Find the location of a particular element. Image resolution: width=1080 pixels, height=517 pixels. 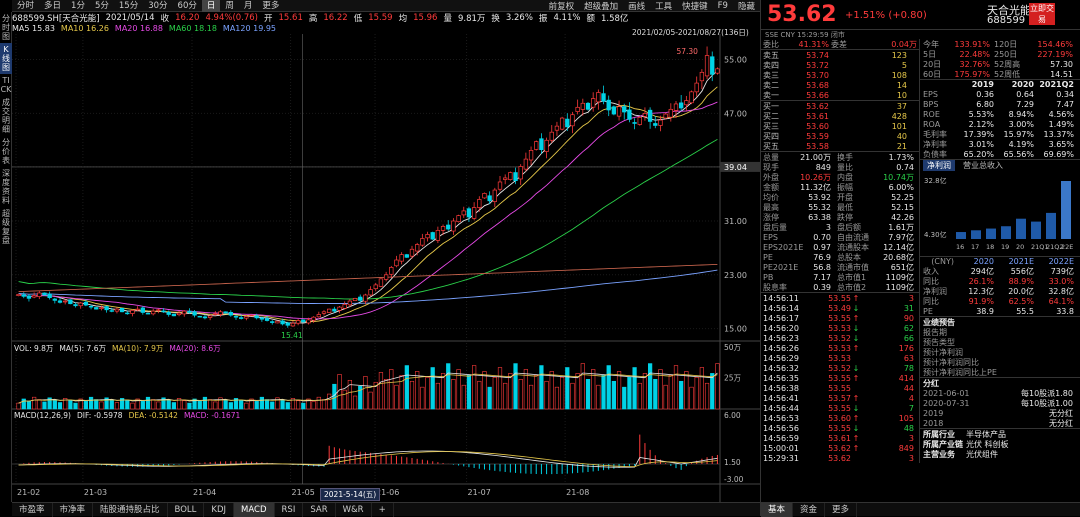

stat-value: 1109亿 is located at coordinates (899, 277).